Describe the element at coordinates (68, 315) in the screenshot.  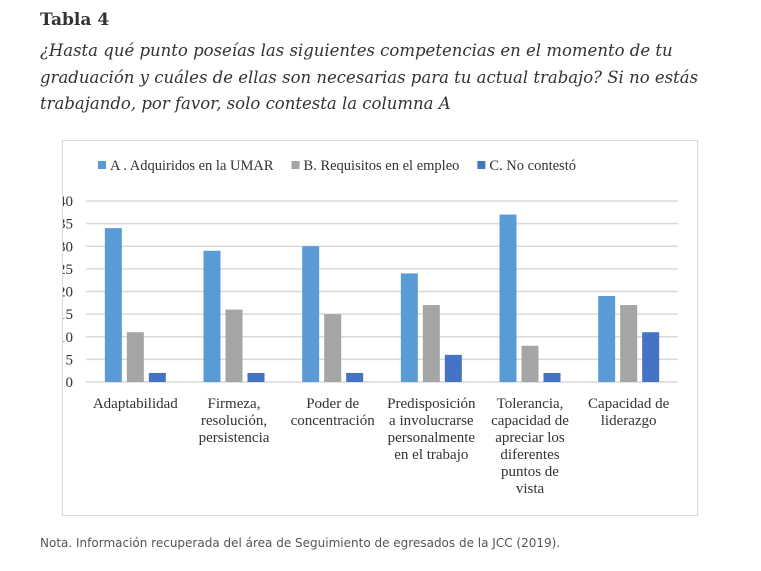
I see `y-tick-label: 15` at that location.